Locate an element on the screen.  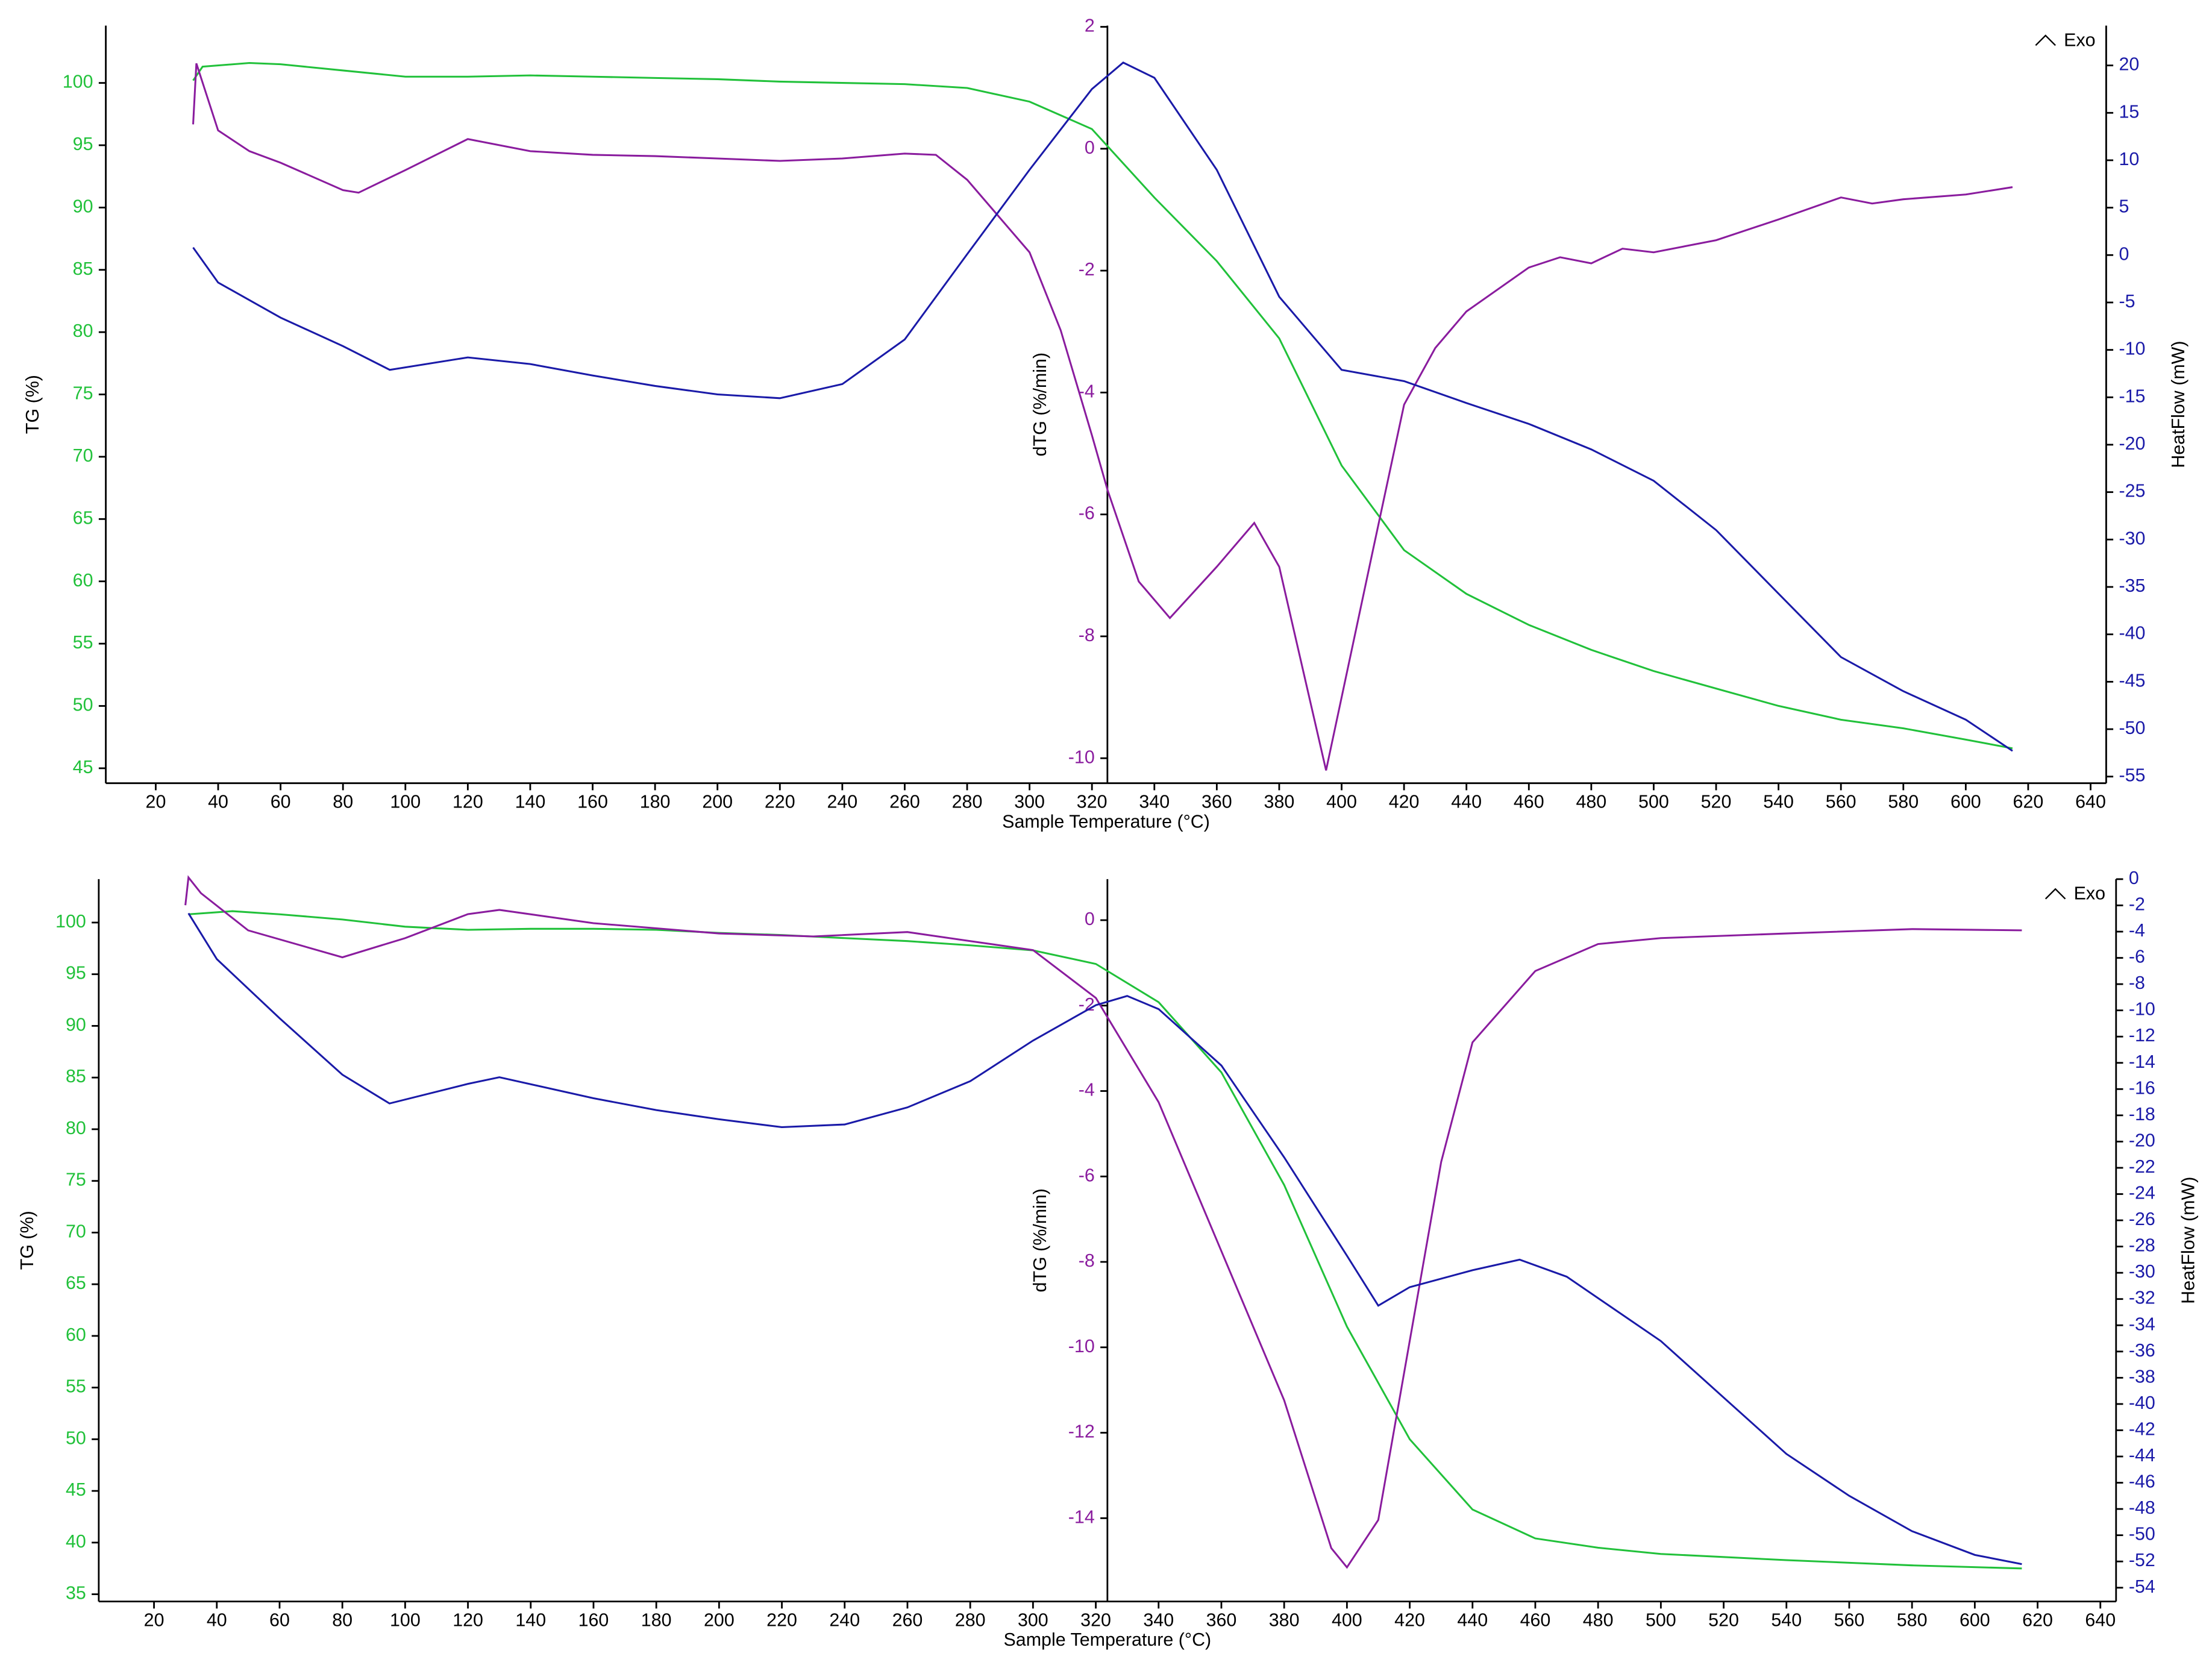
x-tick-label: 480 is located at coordinates (1598, 1620).